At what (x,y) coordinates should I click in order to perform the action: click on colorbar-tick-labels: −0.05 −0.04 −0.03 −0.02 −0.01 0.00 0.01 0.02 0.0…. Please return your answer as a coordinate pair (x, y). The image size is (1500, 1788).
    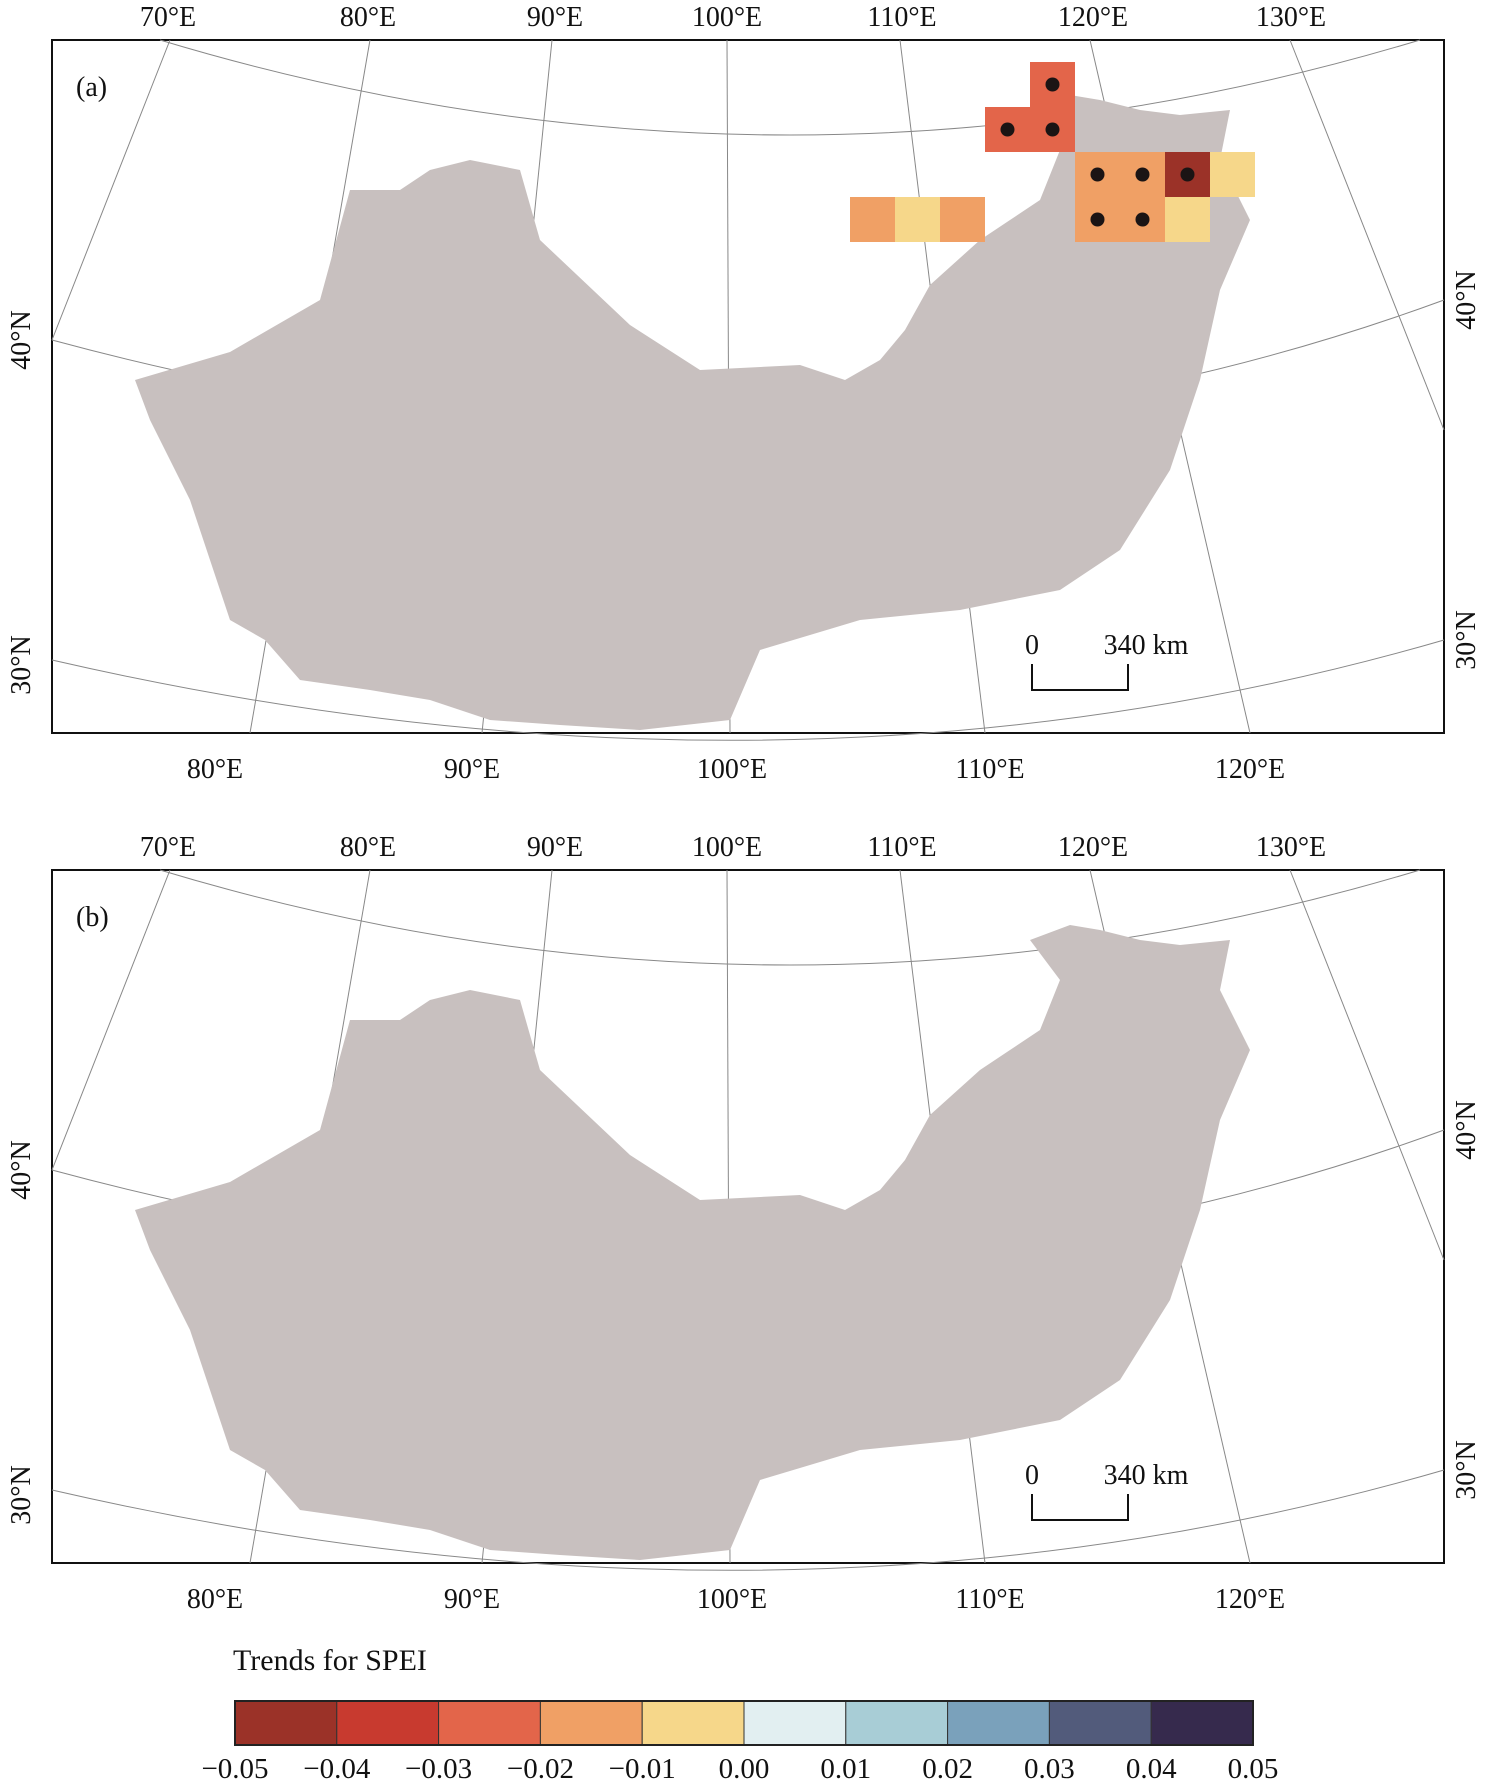
    Looking at the image, I should click on (740, 1769).